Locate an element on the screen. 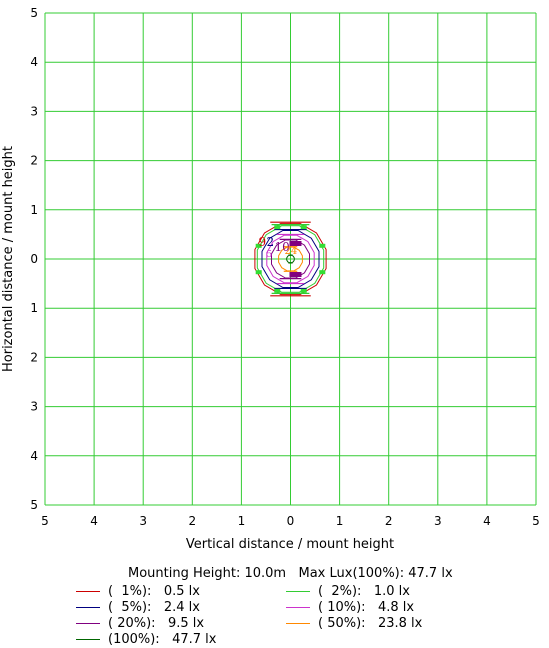  contour-1-percent is located at coordinates (290, 259).